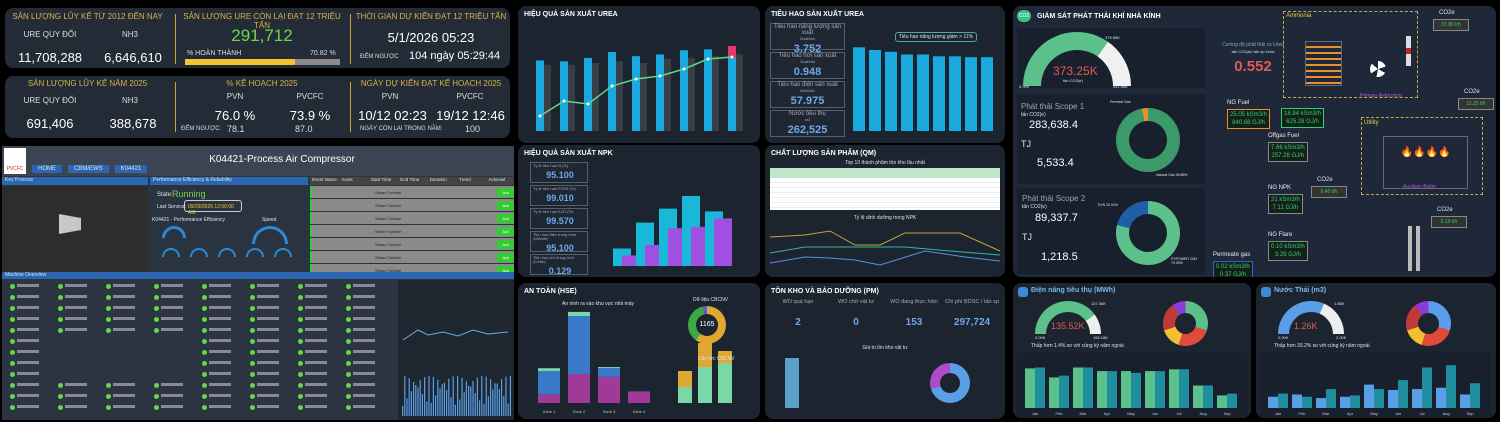 The height and width of the screenshot is (422, 1500). I want to click on tab-home: HOME, so click(47, 169).